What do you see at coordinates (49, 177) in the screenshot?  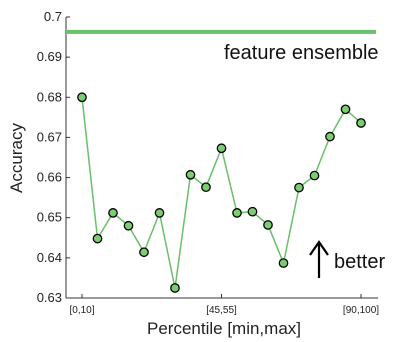 I see `y-tick-label: 0.66` at bounding box center [49, 177].